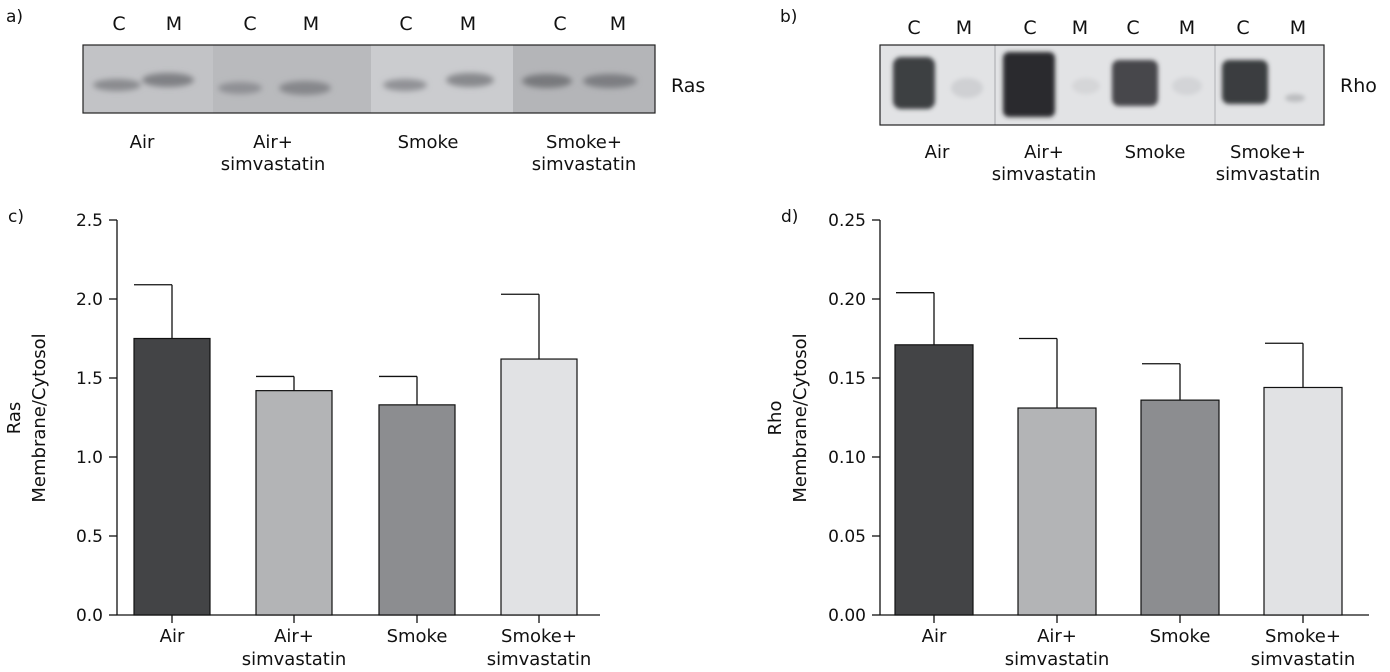 The image size is (1390, 672). What do you see at coordinates (847, 537) in the screenshot?
I see `y-tick-label: 0.05` at bounding box center [847, 537].